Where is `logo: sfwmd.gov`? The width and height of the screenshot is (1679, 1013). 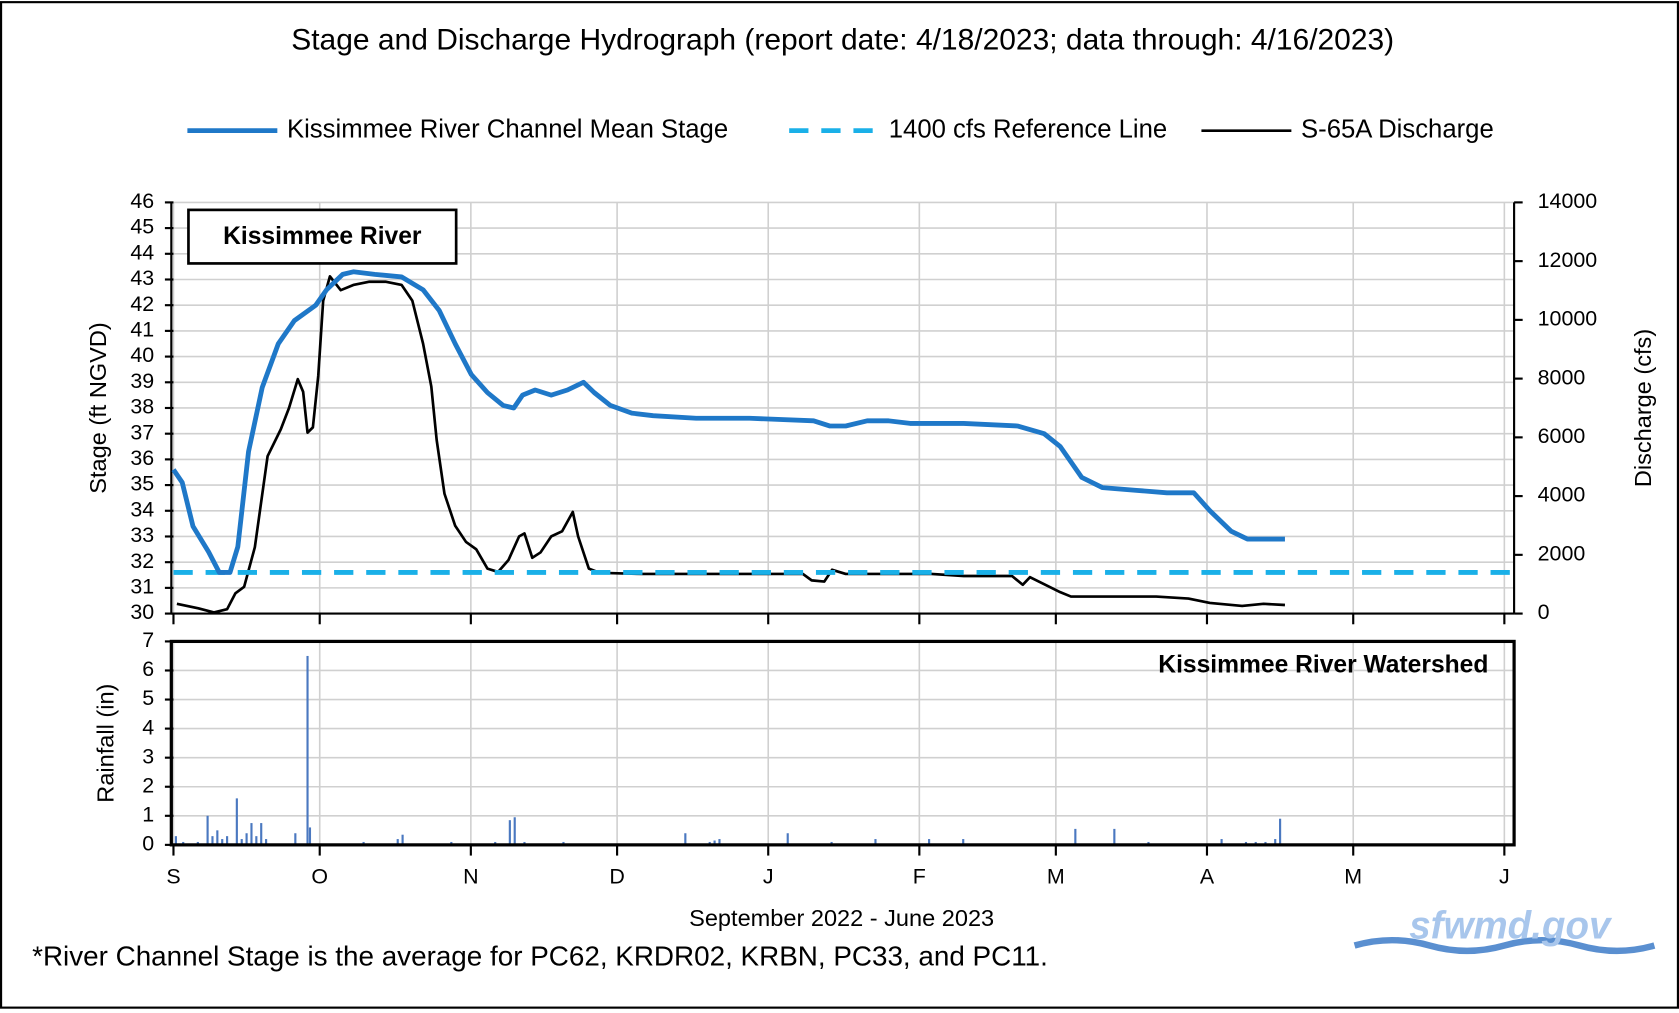
logo: sfwmd.gov is located at coordinates (1511, 926).